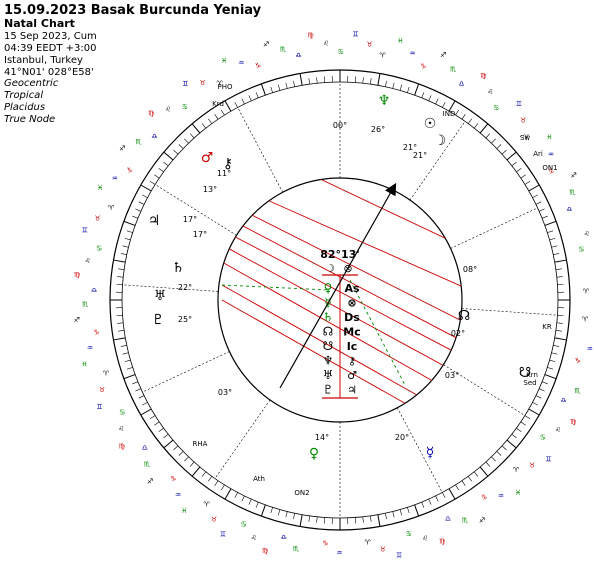 The image size is (594, 565). What do you see at coordinates (207, 158) in the screenshot?
I see `planet-glyph: ♂` at bounding box center [207, 158].